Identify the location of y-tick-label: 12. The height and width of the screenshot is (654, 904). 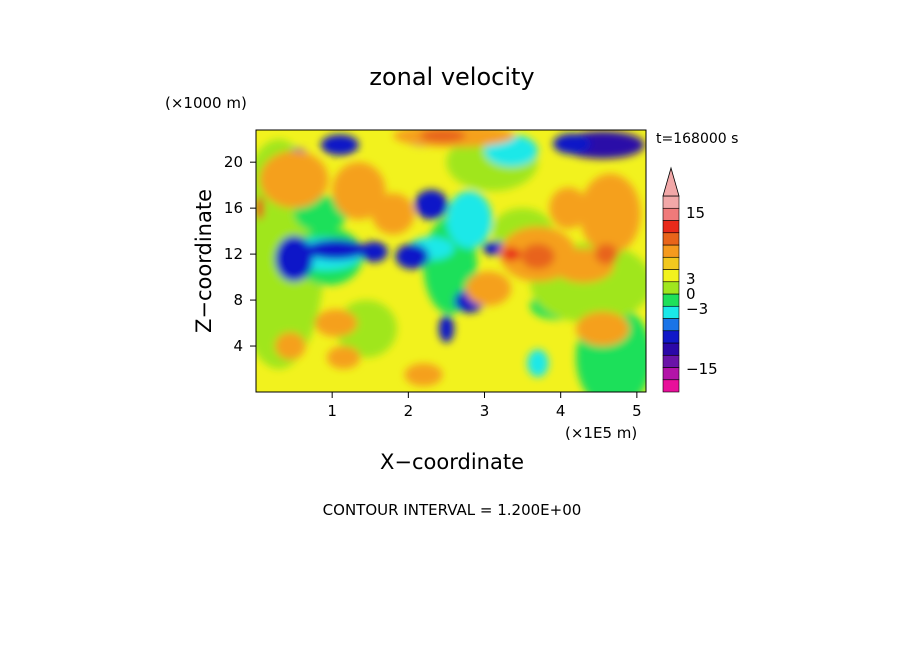
(233, 254).